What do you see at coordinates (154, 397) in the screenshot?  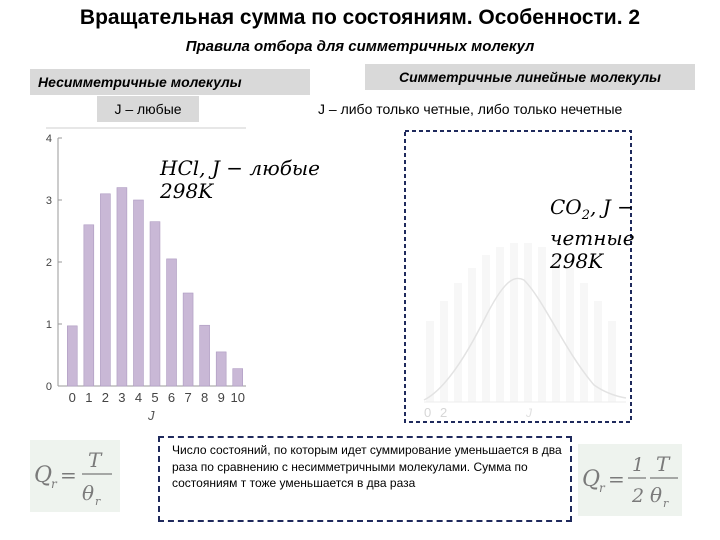 I see `x-tick-label: 5` at bounding box center [154, 397].